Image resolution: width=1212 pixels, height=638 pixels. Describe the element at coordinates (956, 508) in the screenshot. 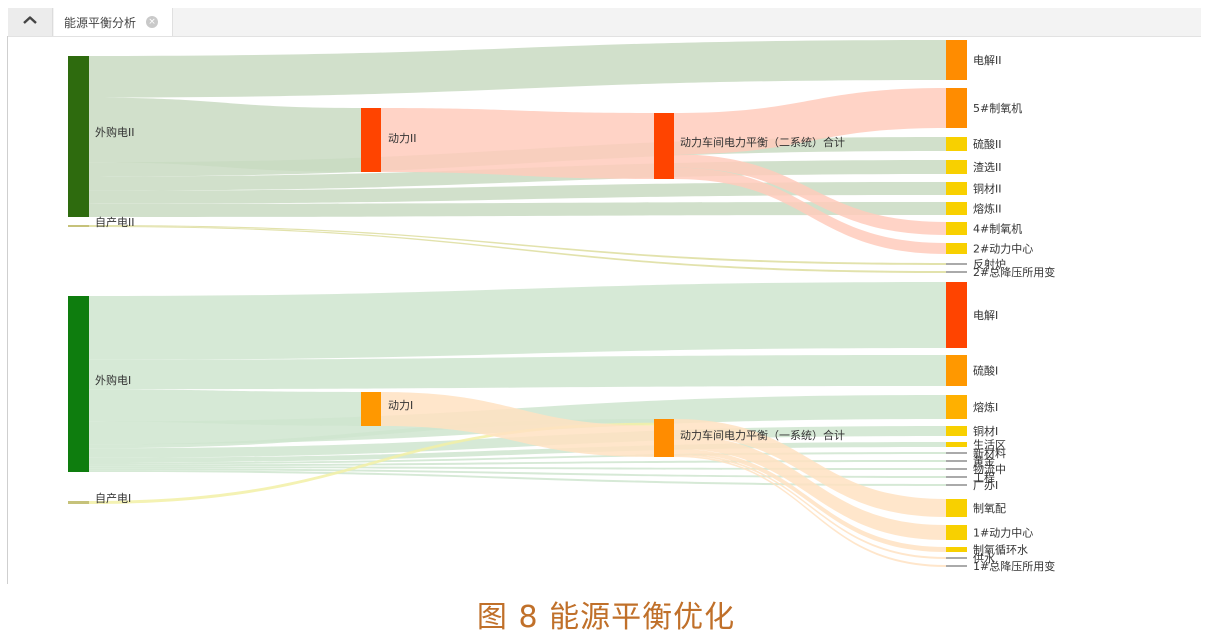

I see `sankey-node-n28` at that location.